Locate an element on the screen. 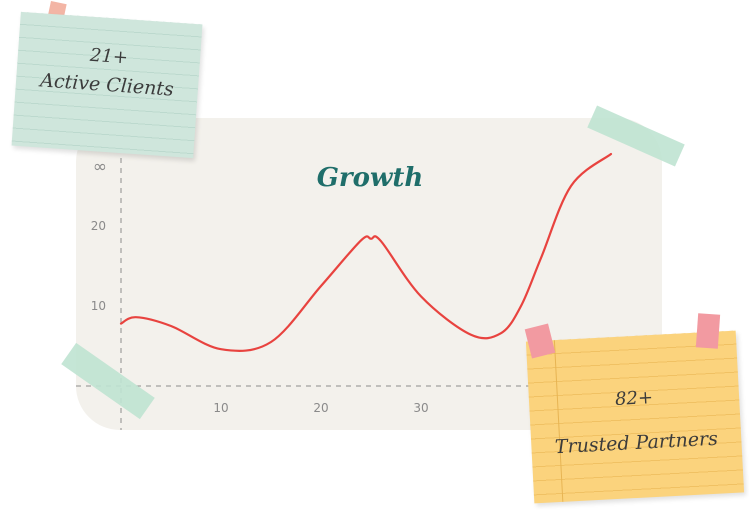 Image resolution: width=749 pixels, height=512 pixels. x-tick-label: 30 is located at coordinates (420, 408).